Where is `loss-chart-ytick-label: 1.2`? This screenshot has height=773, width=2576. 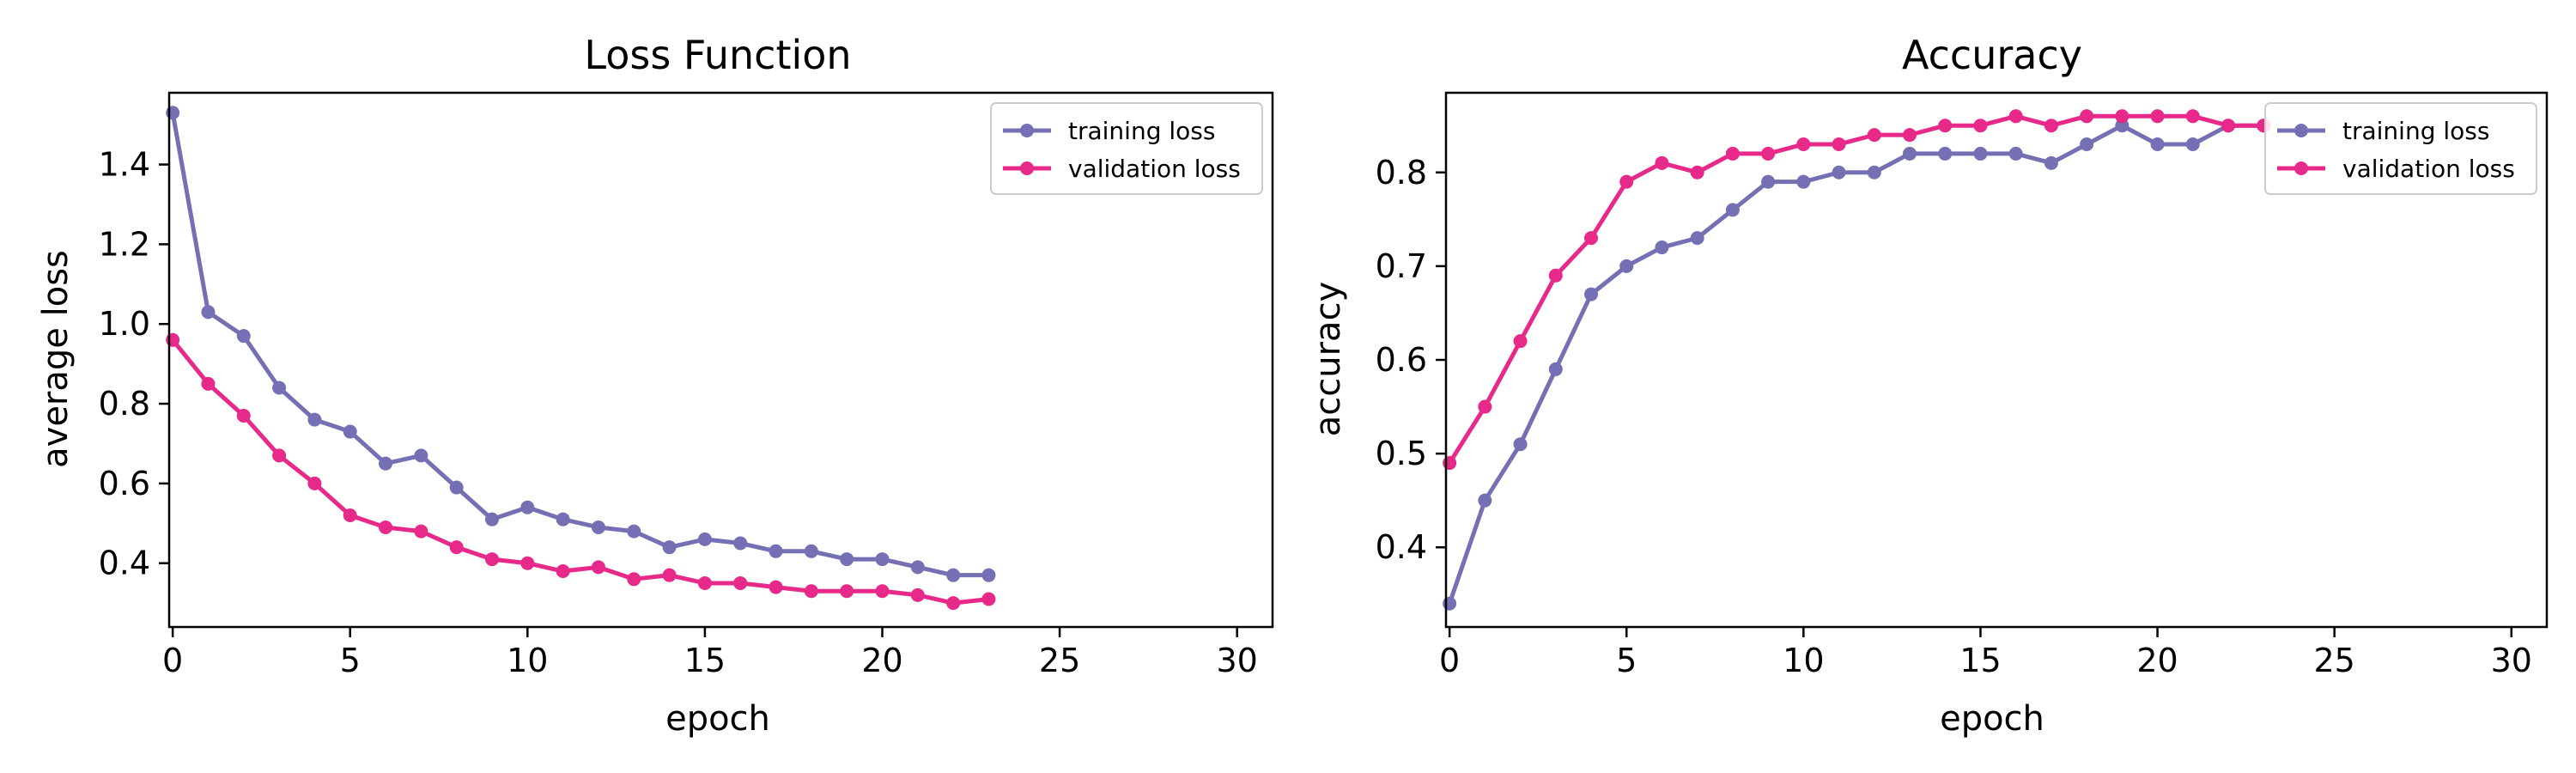 loss-chart-ytick-label: 1.2 is located at coordinates (124, 244).